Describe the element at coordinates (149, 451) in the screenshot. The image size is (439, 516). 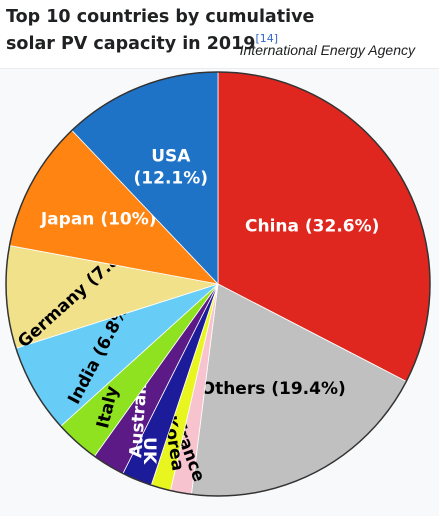
I see `slice-label-uk: UK` at that location.